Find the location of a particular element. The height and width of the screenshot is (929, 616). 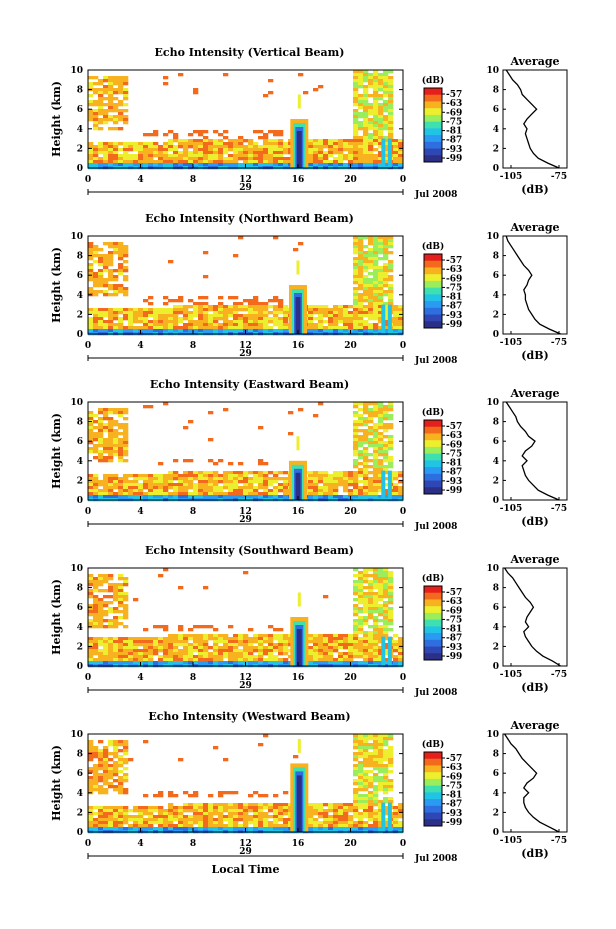

profile-y-tick-label: 10 is located at coordinates (492, 403).